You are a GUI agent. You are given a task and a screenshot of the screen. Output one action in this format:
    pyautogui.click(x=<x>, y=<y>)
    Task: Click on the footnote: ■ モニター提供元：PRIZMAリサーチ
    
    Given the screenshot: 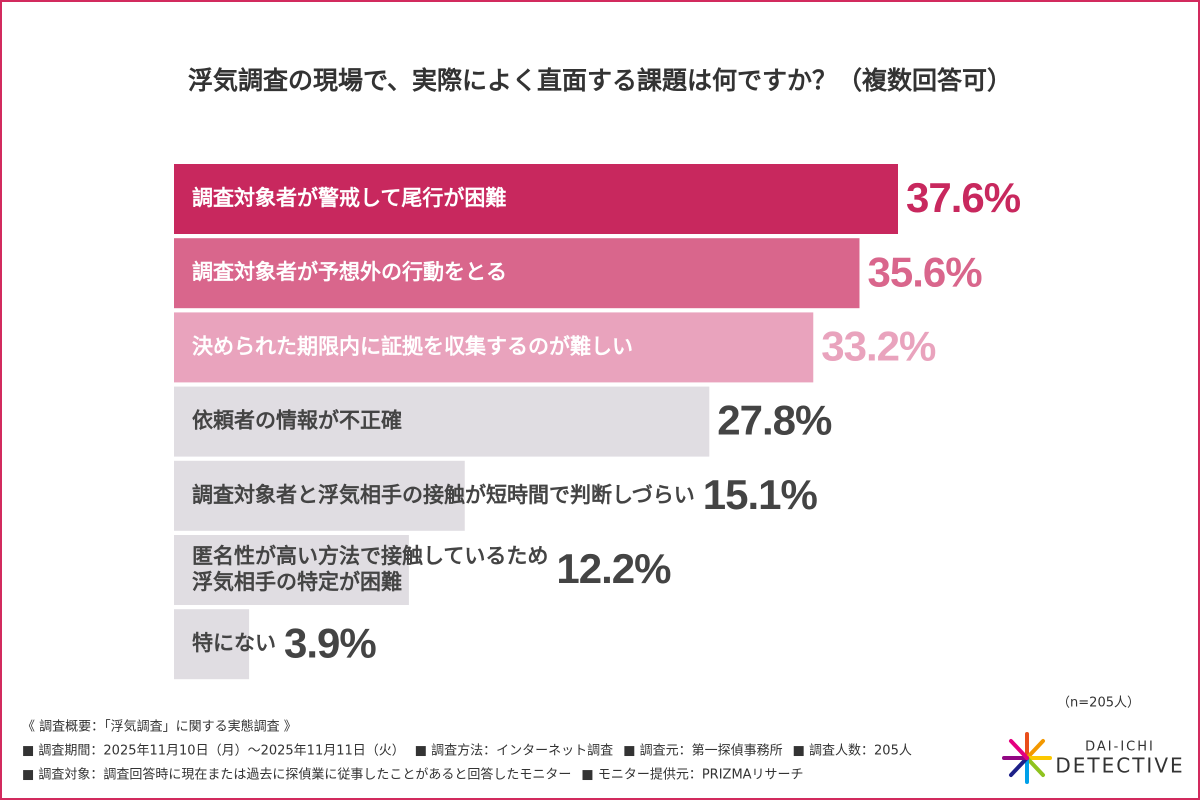 What is the action you would take?
    pyautogui.click(x=692, y=775)
    